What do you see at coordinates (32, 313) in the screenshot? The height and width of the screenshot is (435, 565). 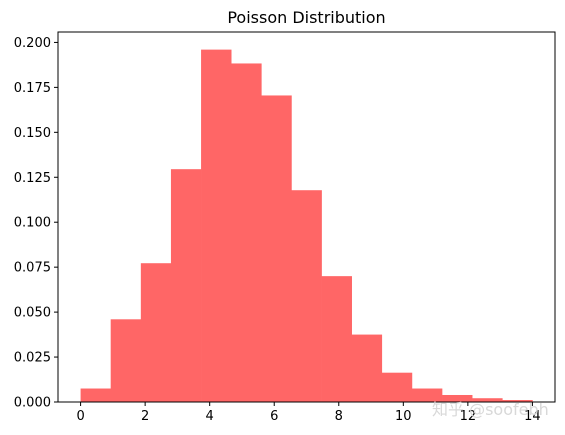 I see `y-tick-label: 0.050` at bounding box center [32, 313].